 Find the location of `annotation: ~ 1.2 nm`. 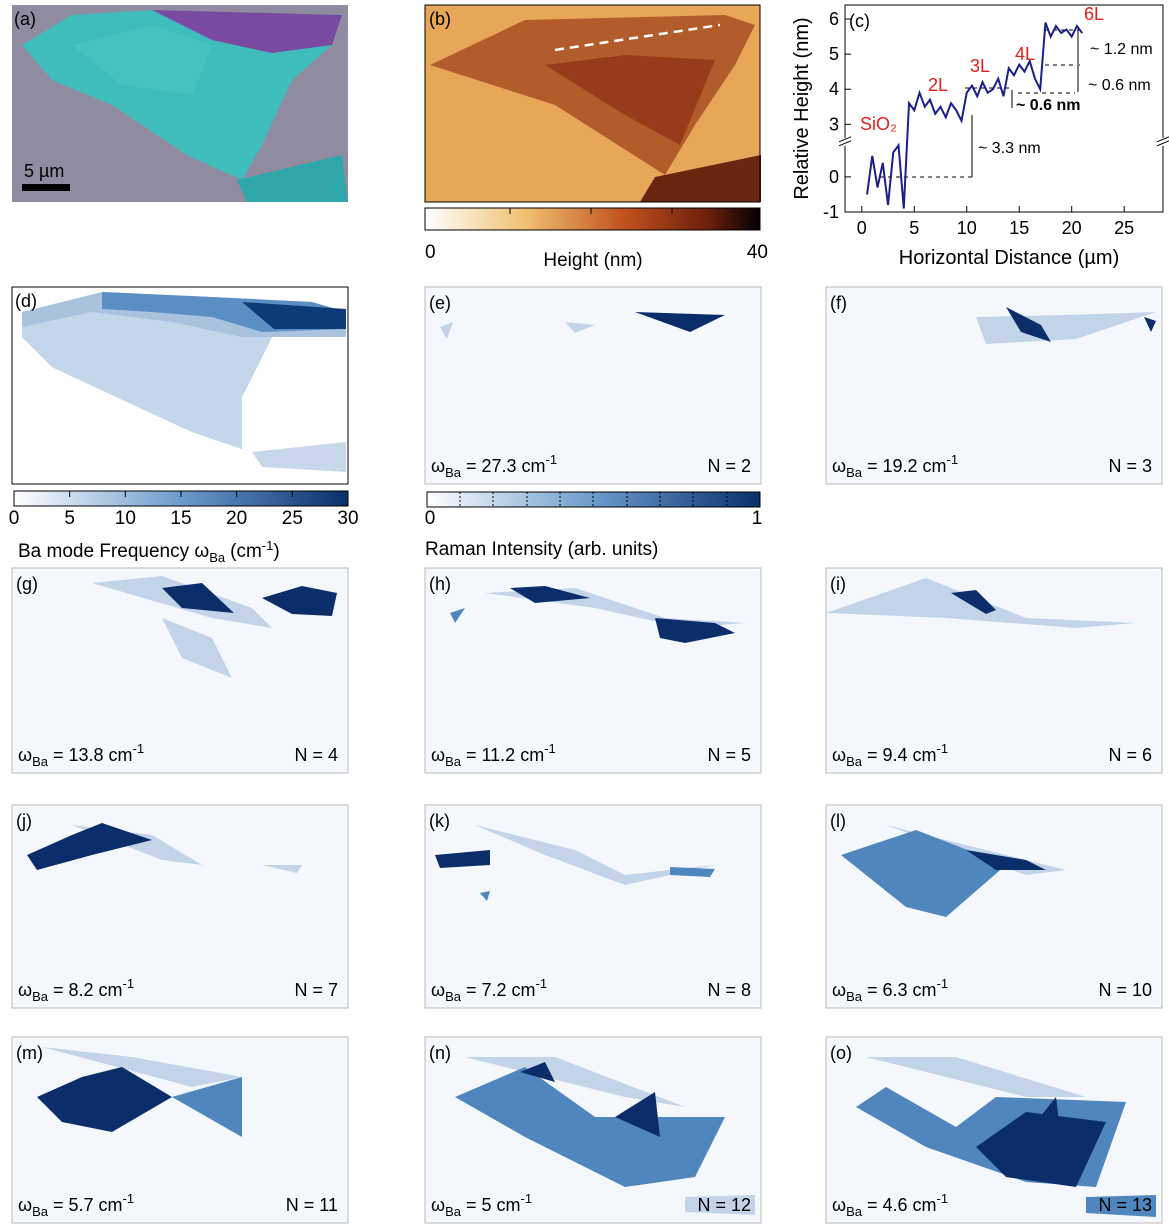

annotation: ~ 1.2 nm is located at coordinates (1121, 49).